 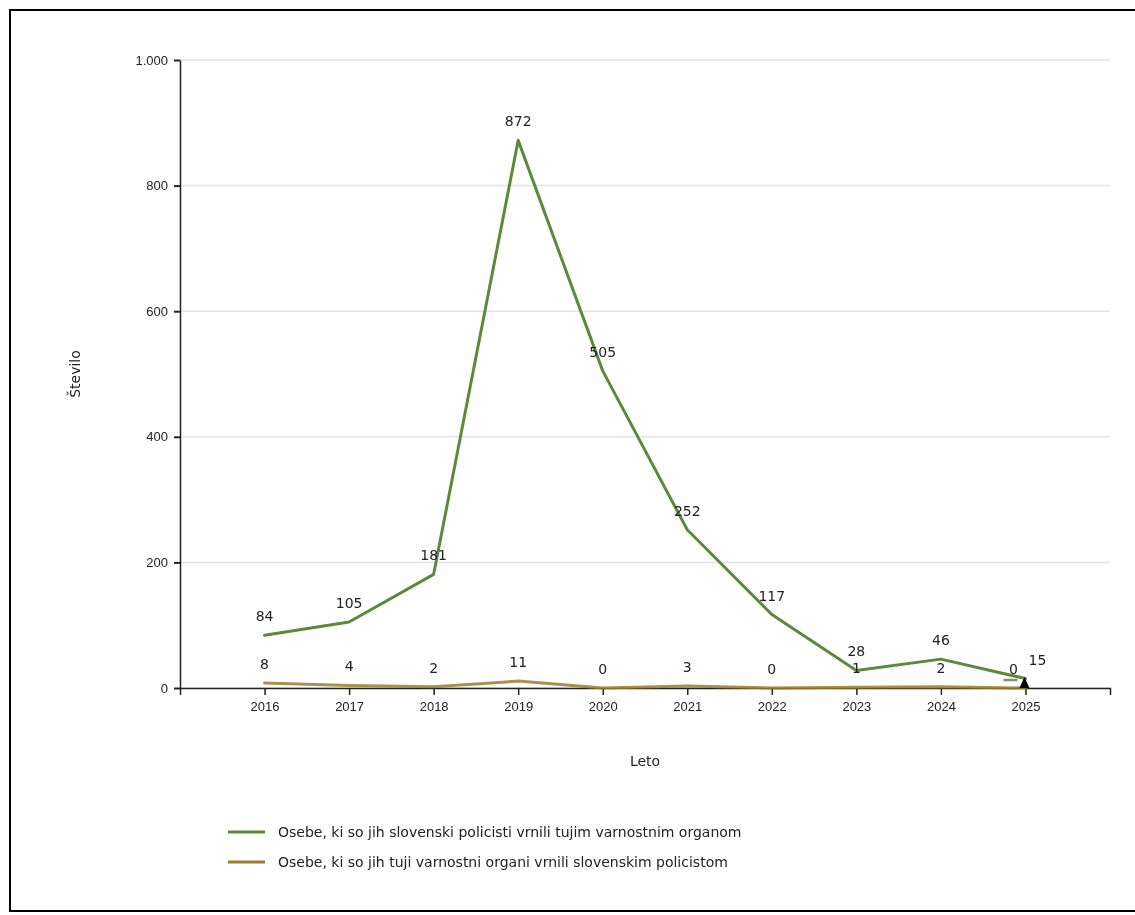 What do you see at coordinates (157, 437) in the screenshot?
I see `y-tick-label: 400` at bounding box center [157, 437].